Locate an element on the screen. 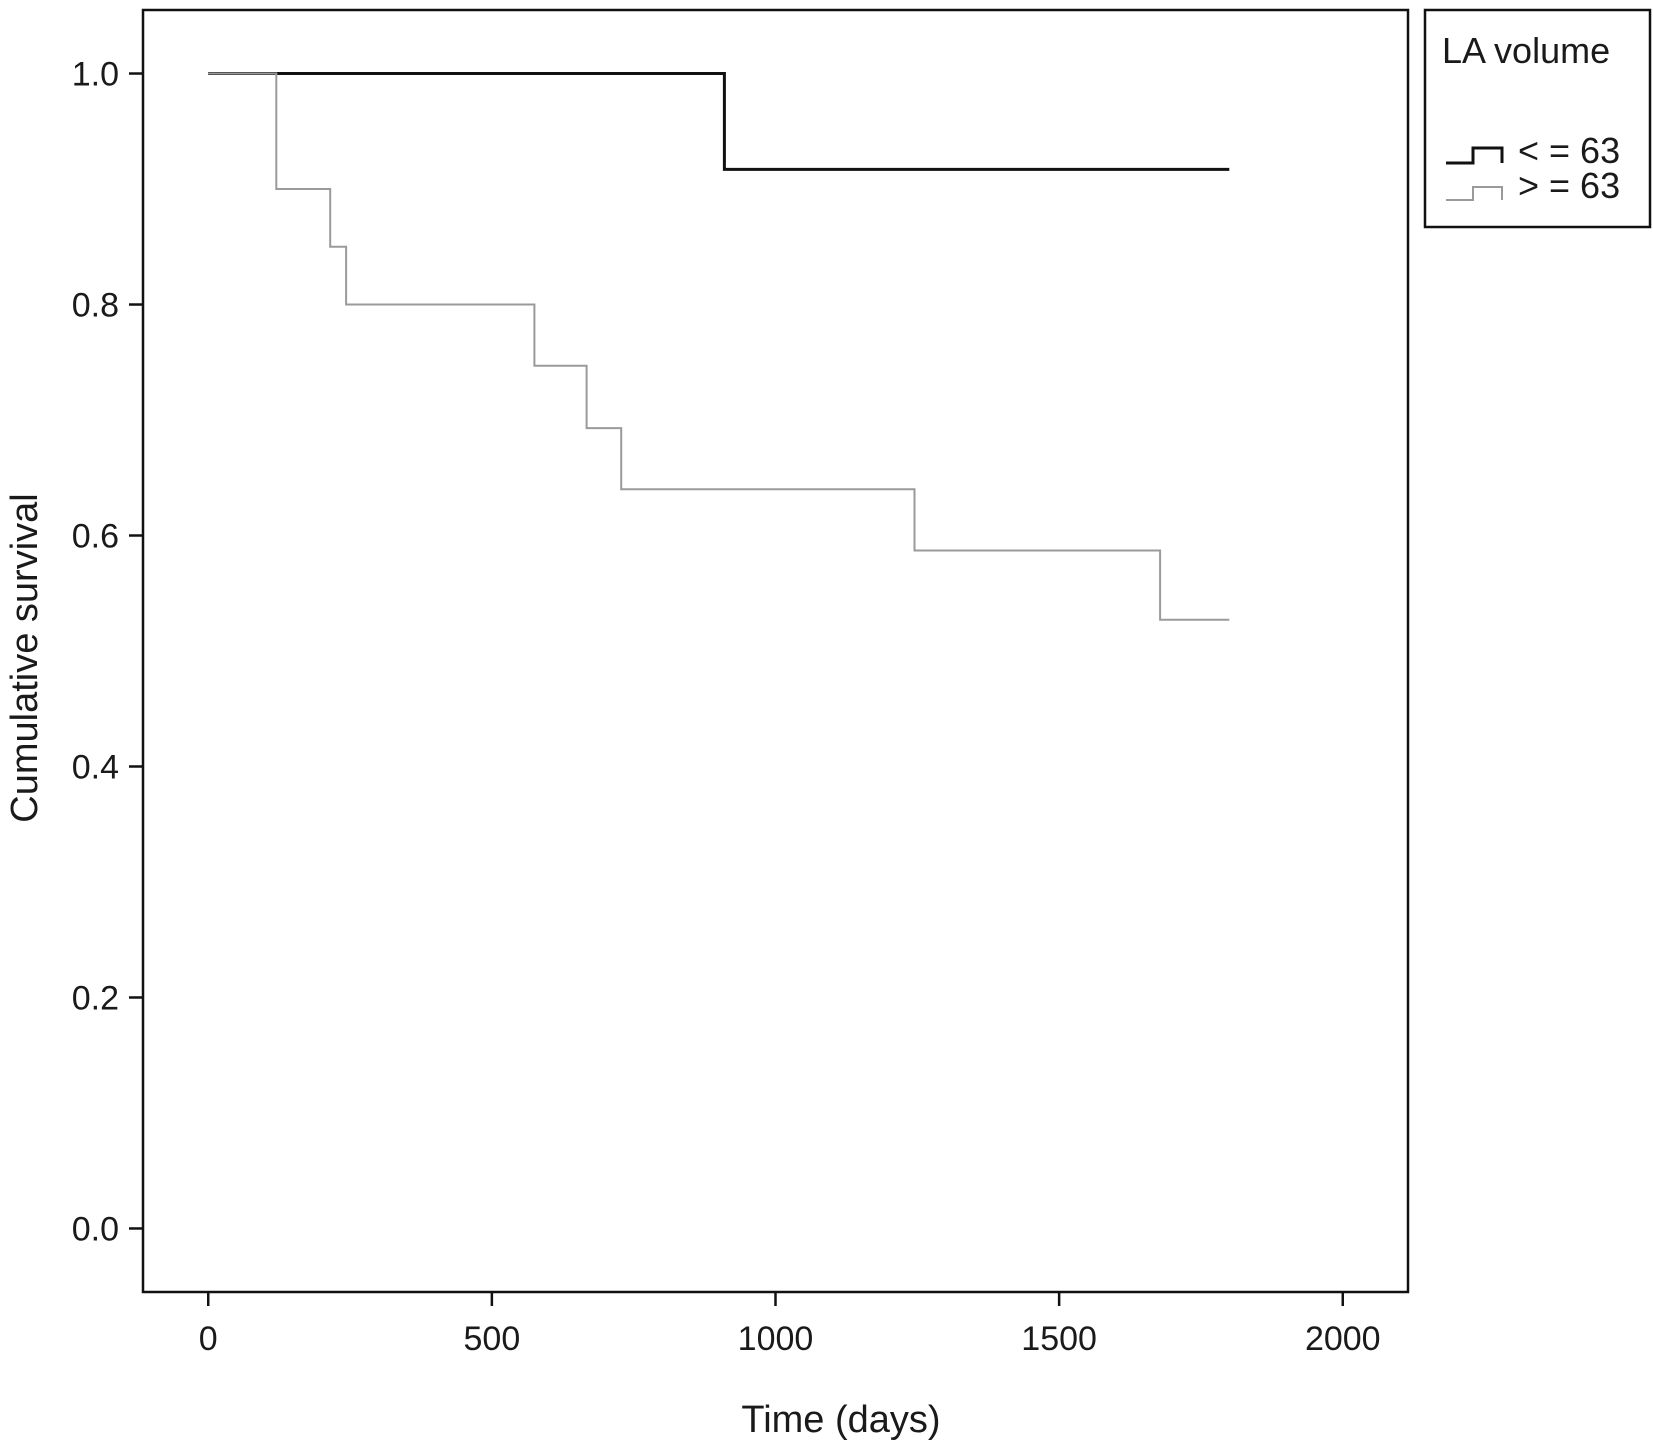  x-tick-label: 0 is located at coordinates (208, 1339).